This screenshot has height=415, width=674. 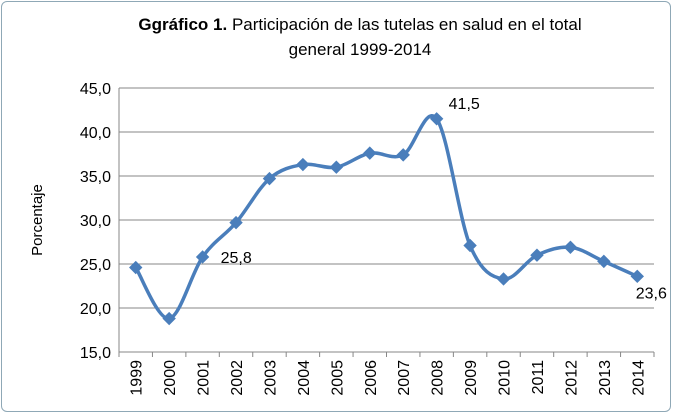 What do you see at coordinates (538, 377) in the screenshot?
I see `x-tick-label: 2011` at bounding box center [538, 377].